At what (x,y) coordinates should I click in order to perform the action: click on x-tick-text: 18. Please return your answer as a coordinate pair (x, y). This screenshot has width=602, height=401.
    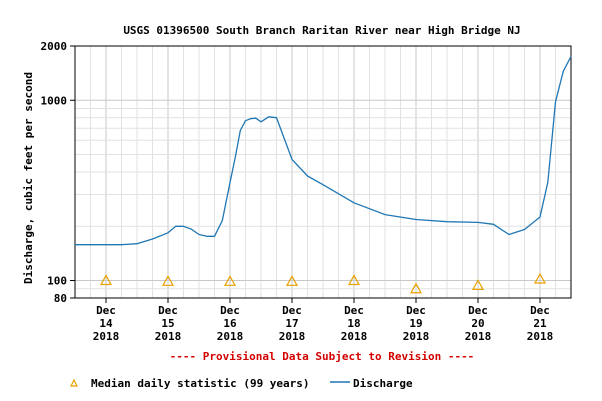
    Looking at the image, I should click on (353, 323).